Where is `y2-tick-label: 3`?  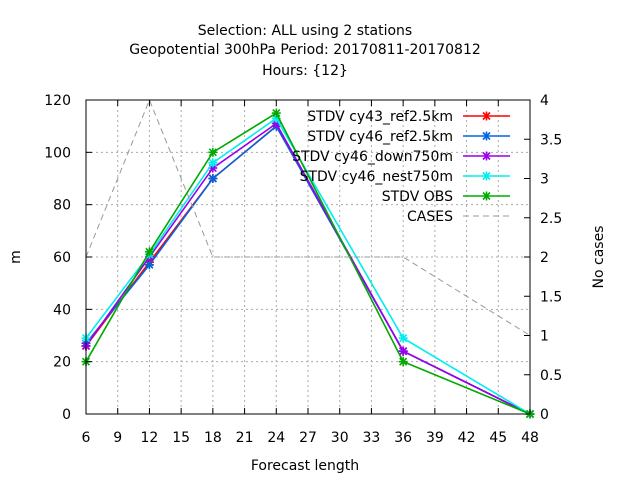 y2-tick-label: 3 is located at coordinates (544, 180).